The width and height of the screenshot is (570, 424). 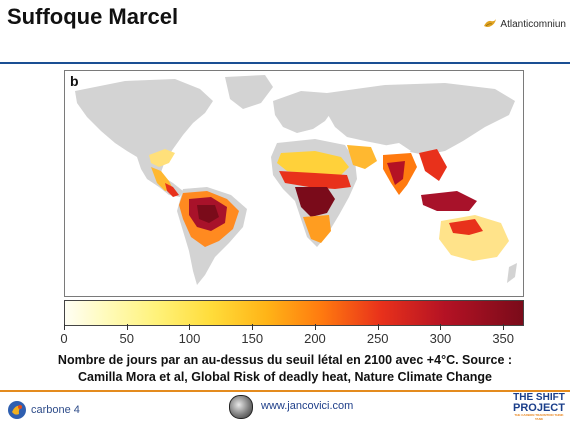 What do you see at coordinates (64, 338) in the screenshot?
I see `scale-tick-label: 0` at bounding box center [64, 338].